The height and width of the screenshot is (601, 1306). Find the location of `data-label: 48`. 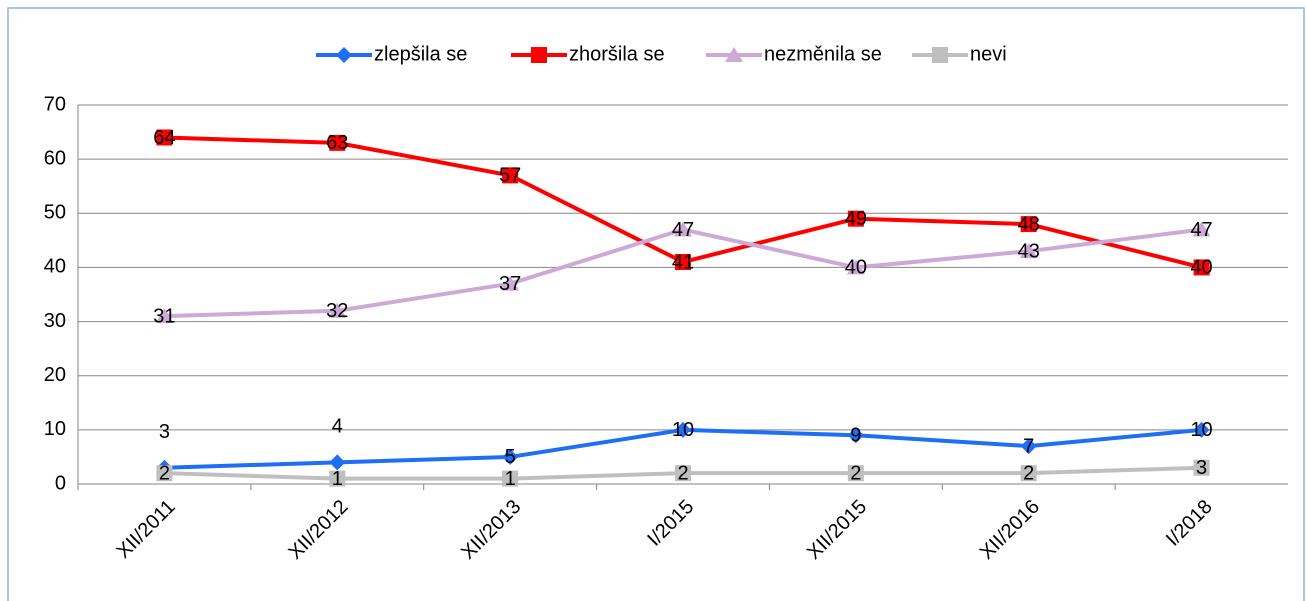

data-label: 48 is located at coordinates (1029, 224).